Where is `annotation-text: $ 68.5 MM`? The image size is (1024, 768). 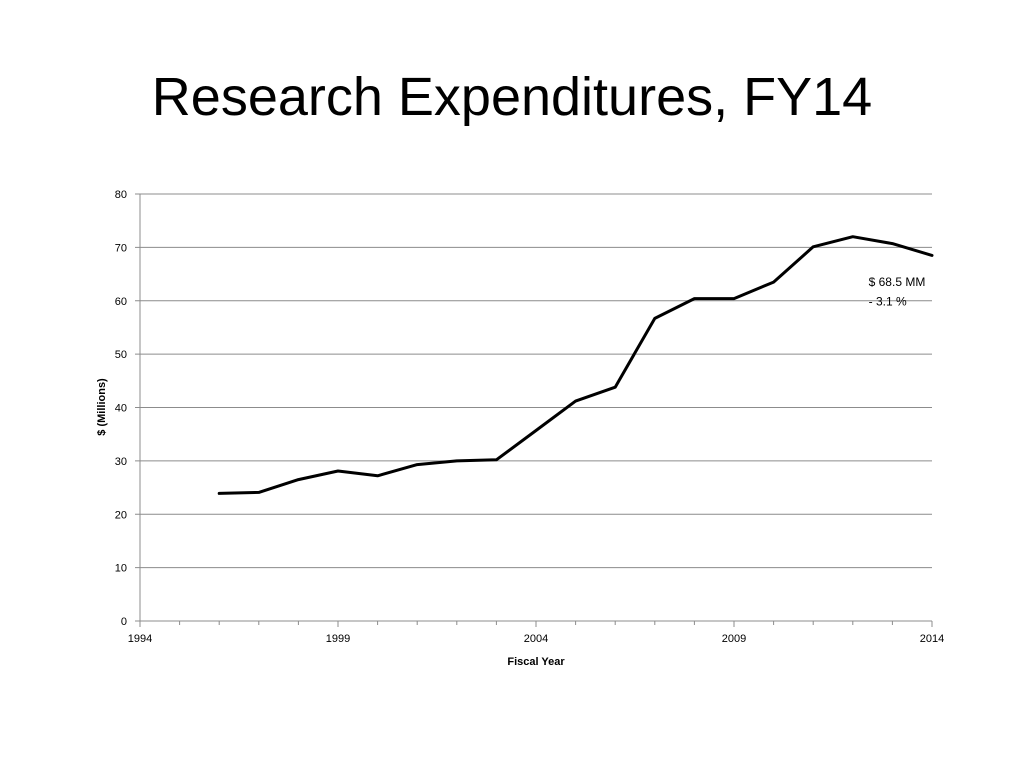 annotation-text: $ 68.5 MM is located at coordinates (897, 282).